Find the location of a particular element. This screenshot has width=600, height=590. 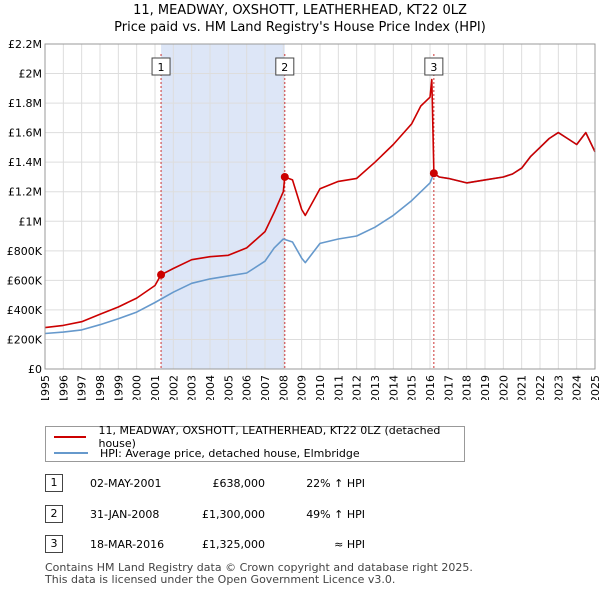

marker-label: 1 is located at coordinates (161, 67).